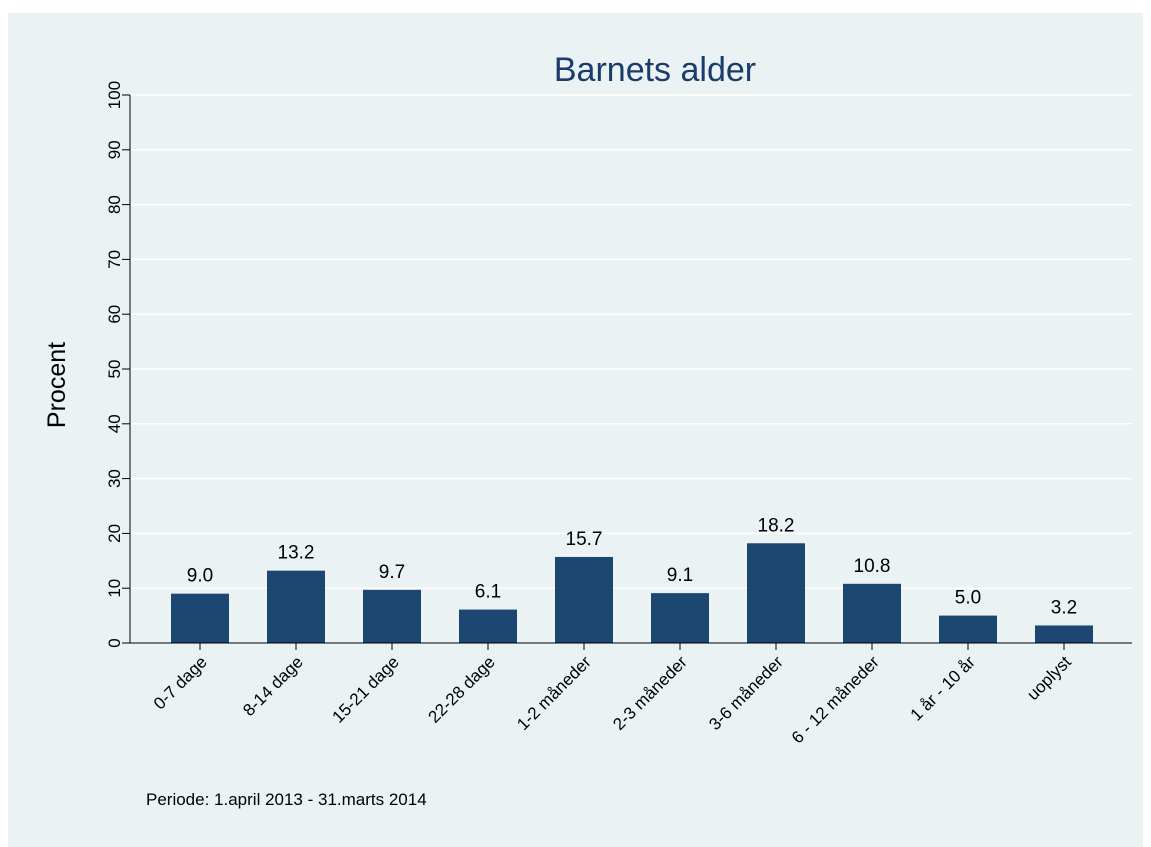  Describe the element at coordinates (835, 699) in the screenshot. I see `x-tick-label: 6 - 12 måneder` at that location.